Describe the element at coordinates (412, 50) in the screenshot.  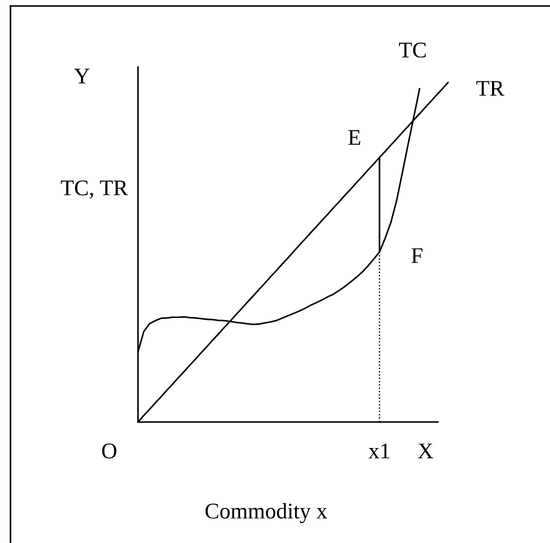
I see `series-label: TC` at that location.